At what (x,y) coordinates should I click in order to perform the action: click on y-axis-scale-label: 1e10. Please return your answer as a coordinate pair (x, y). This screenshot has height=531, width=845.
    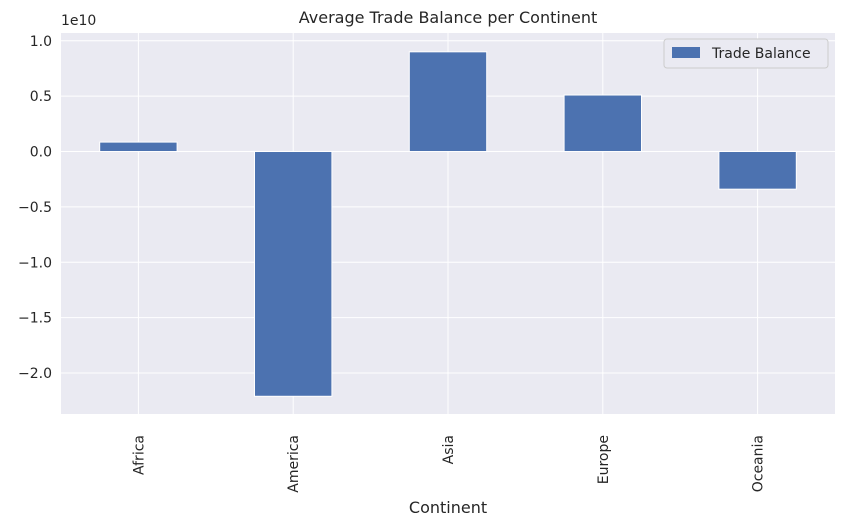
    Looking at the image, I should click on (78, 21).